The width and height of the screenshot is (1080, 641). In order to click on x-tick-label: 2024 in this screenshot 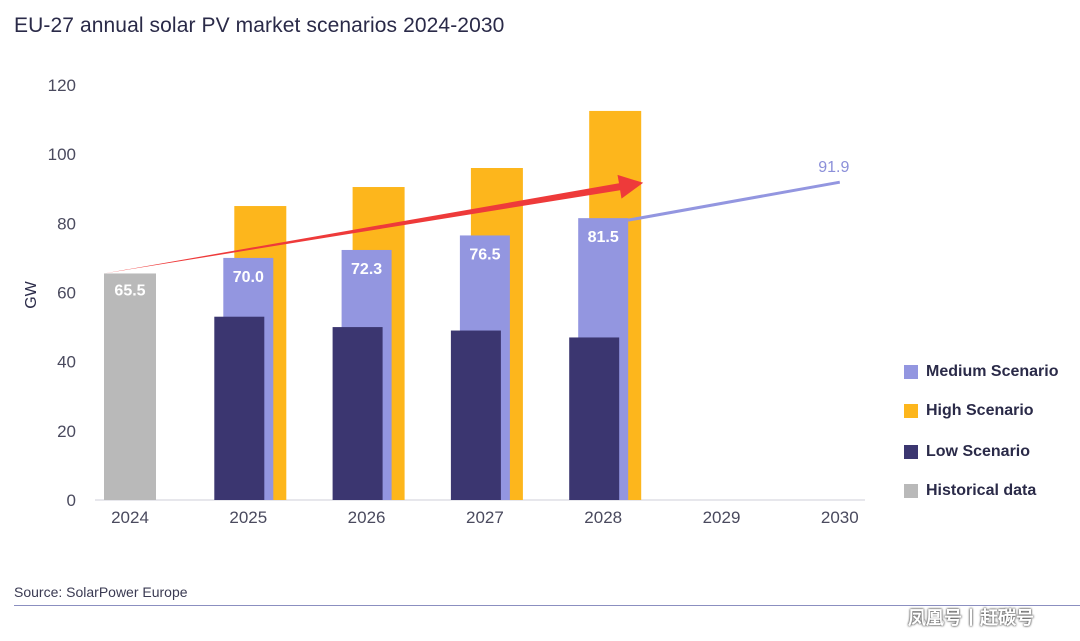, I will do `click(130, 517)`.